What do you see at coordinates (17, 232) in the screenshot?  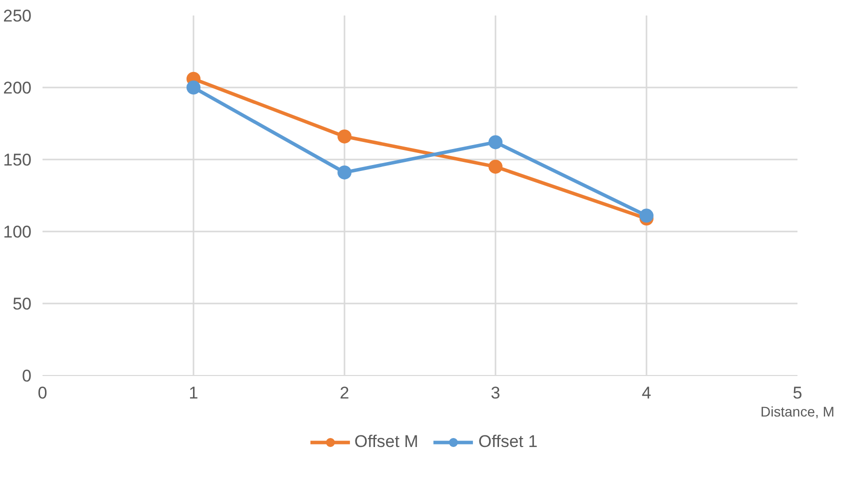 I see `y-tick-label: 100` at bounding box center [17, 232].